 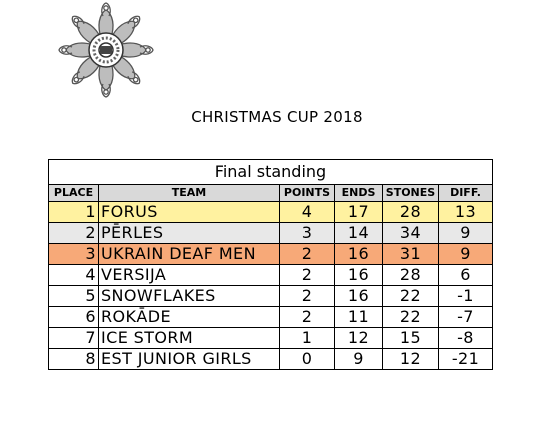 I want to click on cell-place: 1, so click(x=73, y=212).